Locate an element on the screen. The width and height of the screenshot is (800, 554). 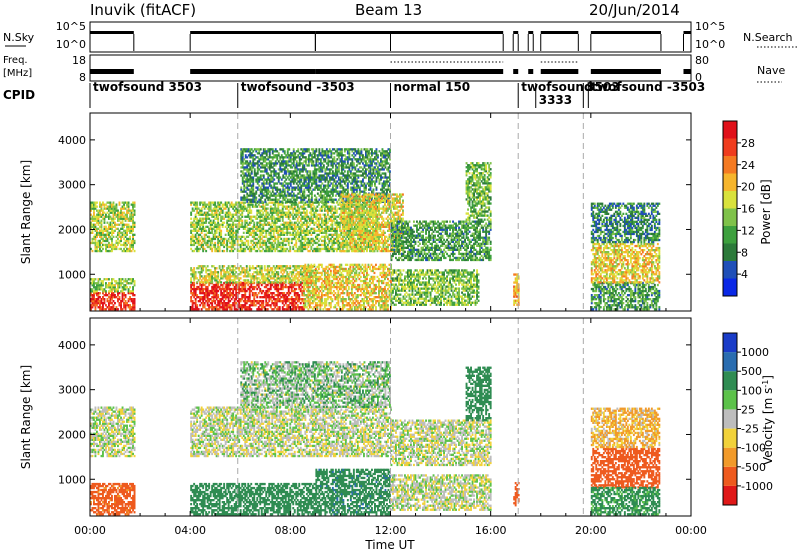
station-title: Inuvik (fitACF) is located at coordinates (143, 10).